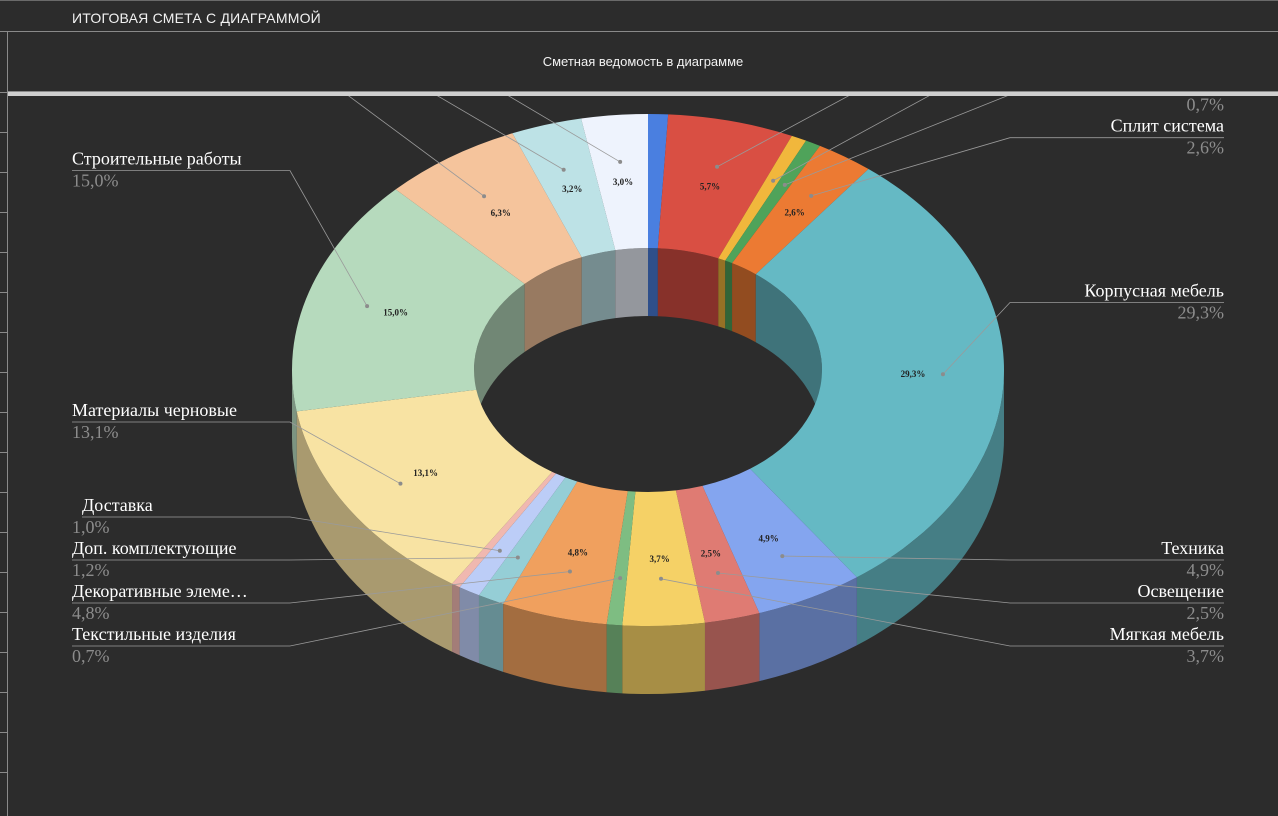 This screenshot has height=816, width=1278. What do you see at coordinates (91, 570) in the screenshot?
I see `slice-percent-label: 1,2%` at bounding box center [91, 570].